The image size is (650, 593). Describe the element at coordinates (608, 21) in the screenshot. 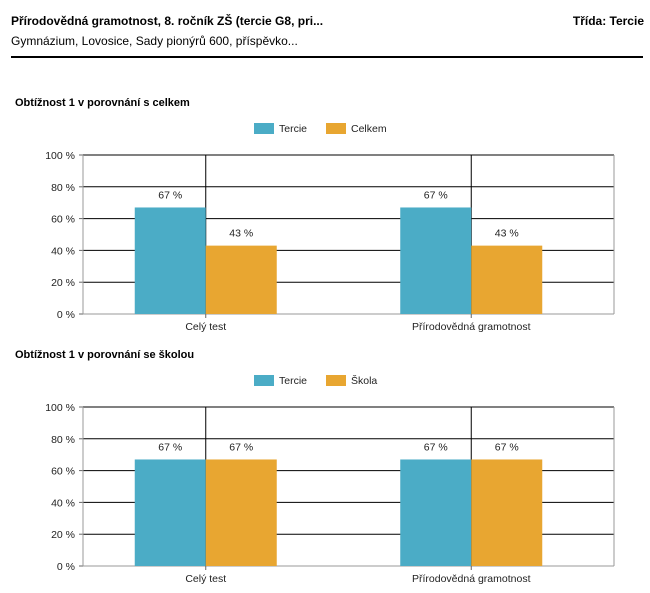

I see `class-label: Třída: Tercie` at that location.